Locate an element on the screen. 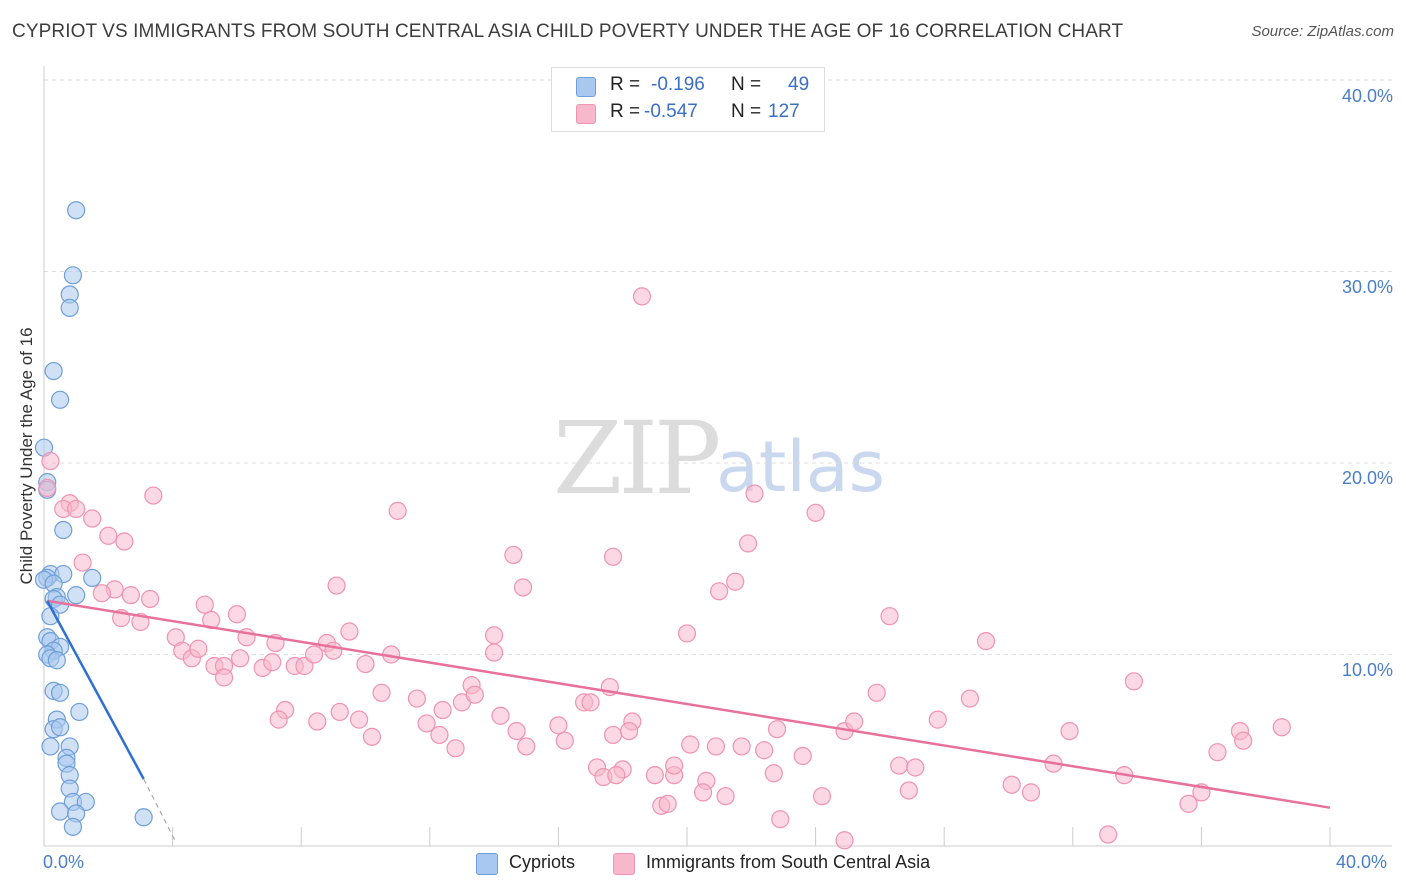  series-cypriots is located at coordinates (93, 518).